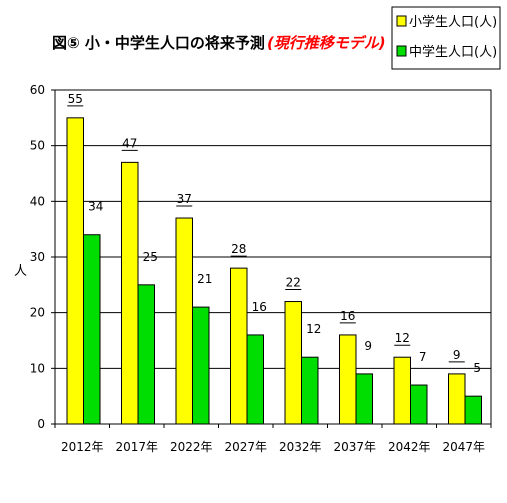 This screenshot has width=507, height=503. Describe the element at coordinates (150, 257) in the screenshot. I see `data-label: 25` at that location.